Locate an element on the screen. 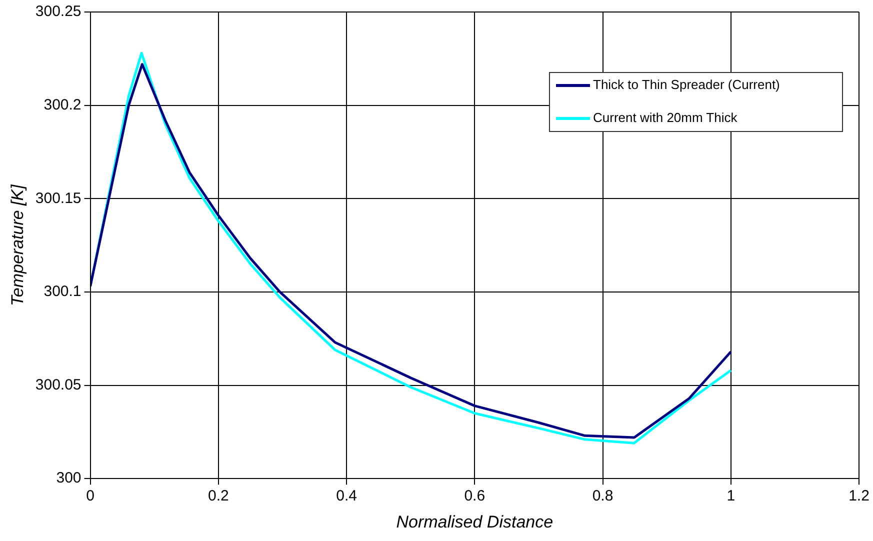 The height and width of the screenshot is (541, 873). legend-label: Current with 20mm Thick is located at coordinates (665, 117).